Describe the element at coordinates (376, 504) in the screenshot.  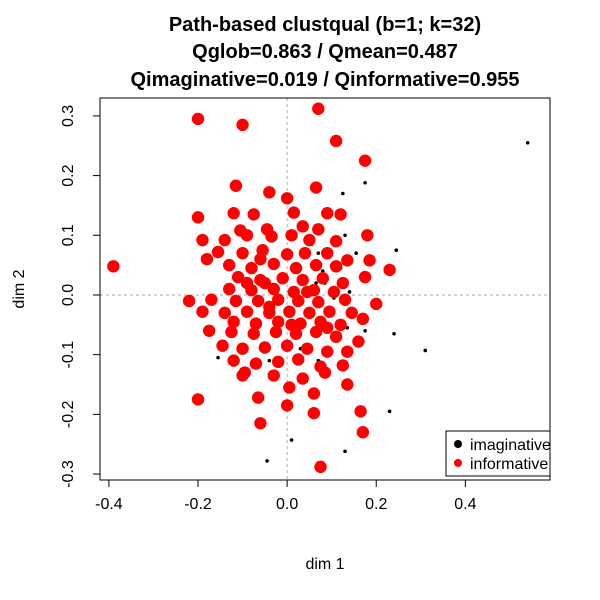
I see `x-tick-label: 0.2` at that location.